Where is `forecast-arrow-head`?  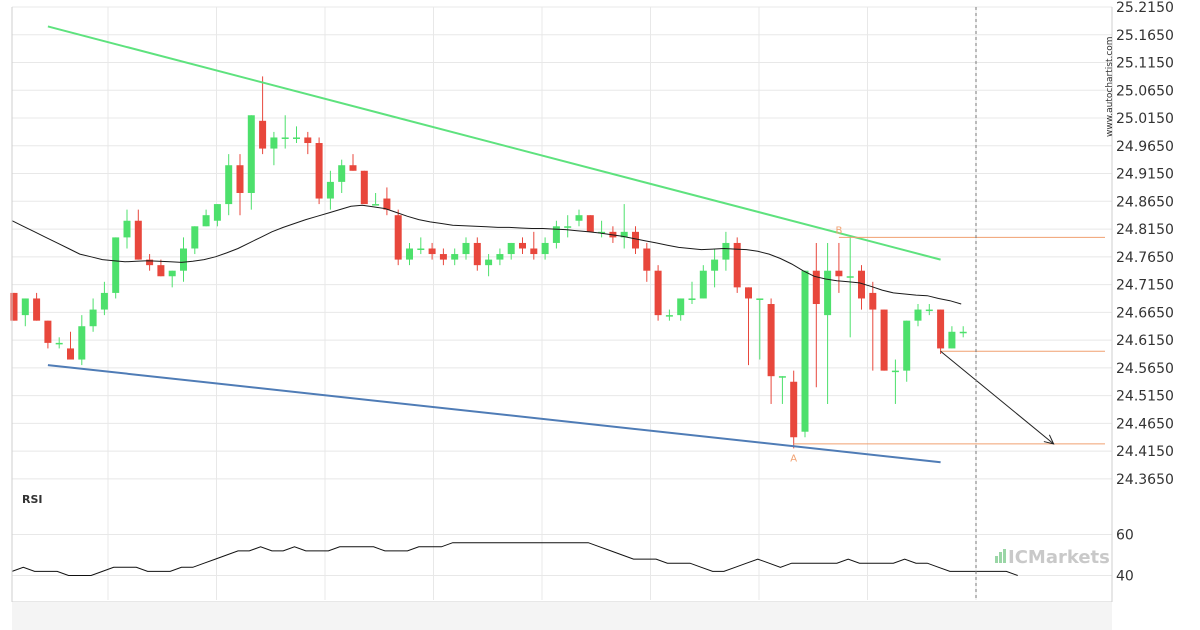 forecast-arrow-head is located at coordinates (1049, 439).